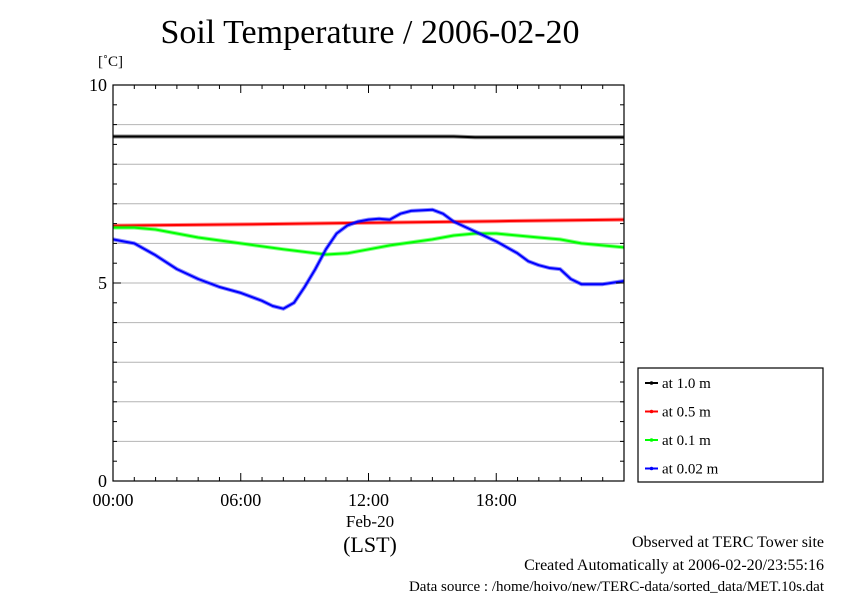 The width and height of the screenshot is (842, 596). I want to click on y-tick-label: 5, so click(102, 283).